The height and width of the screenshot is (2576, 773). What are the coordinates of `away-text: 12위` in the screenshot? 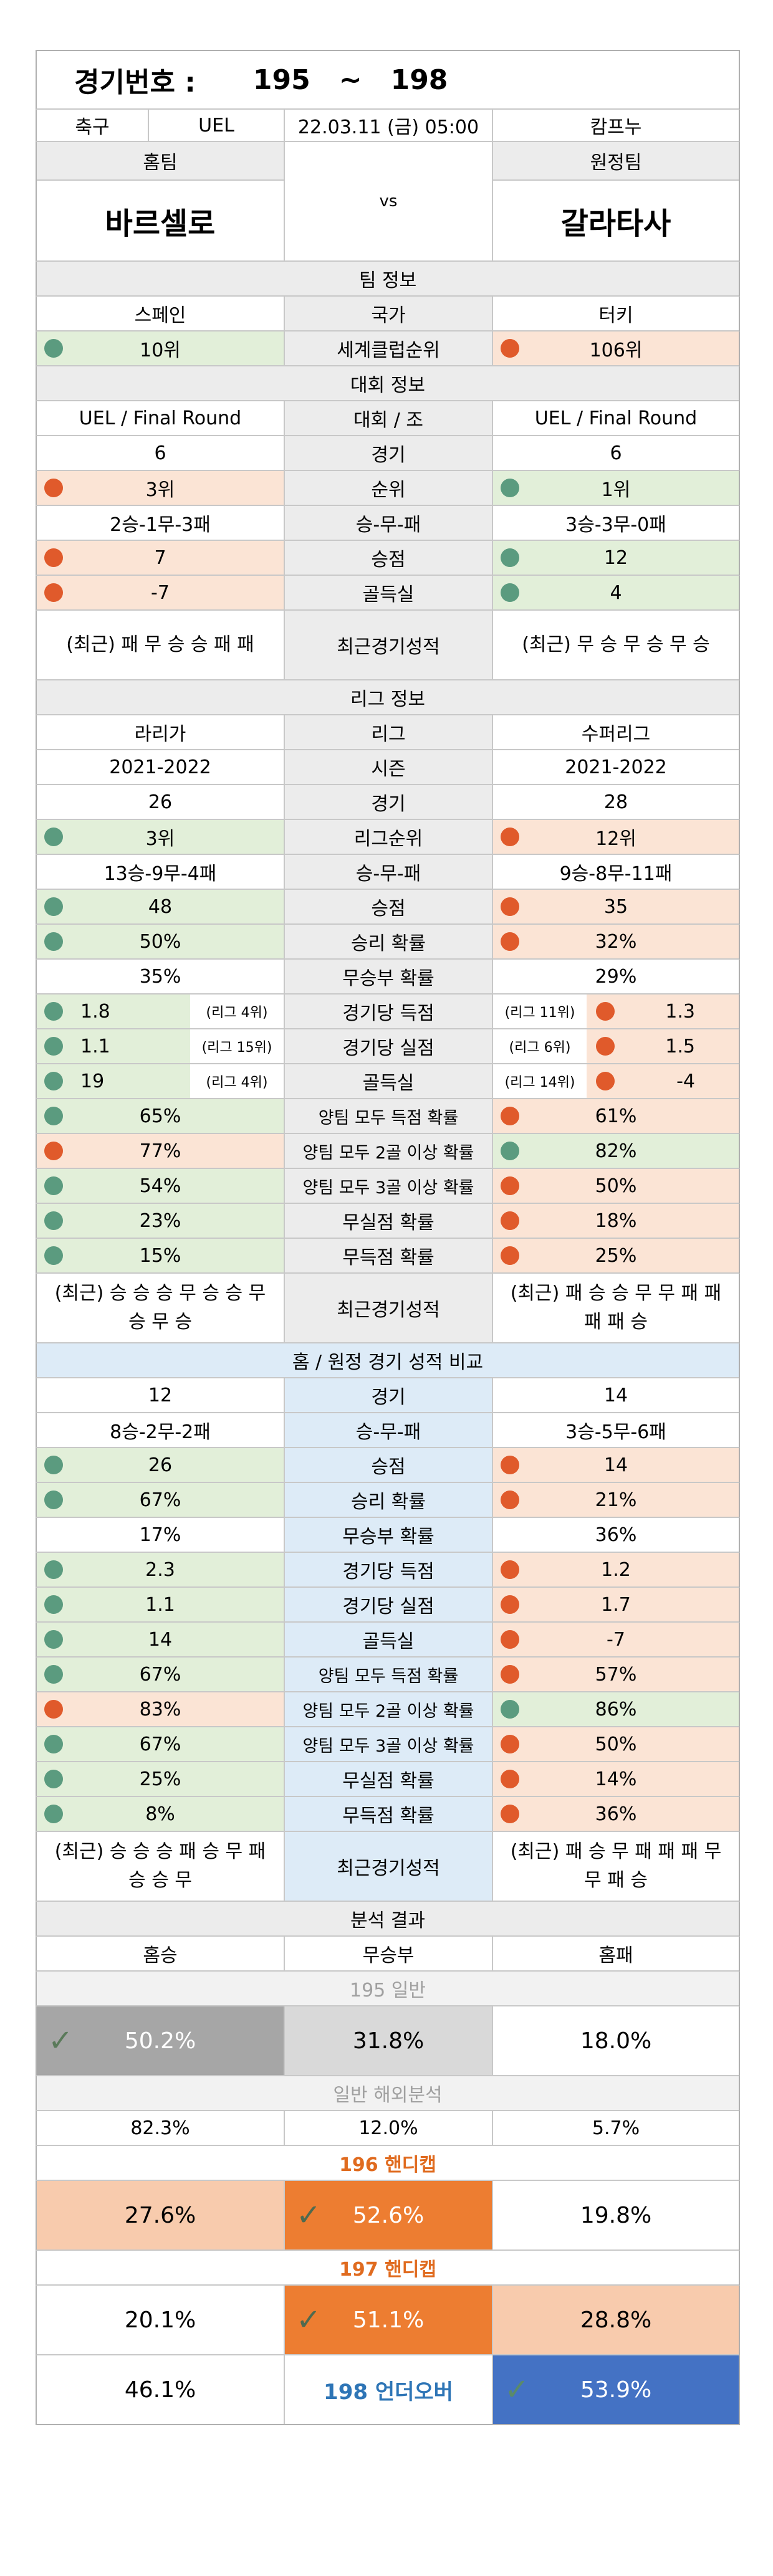 It's located at (616, 839).